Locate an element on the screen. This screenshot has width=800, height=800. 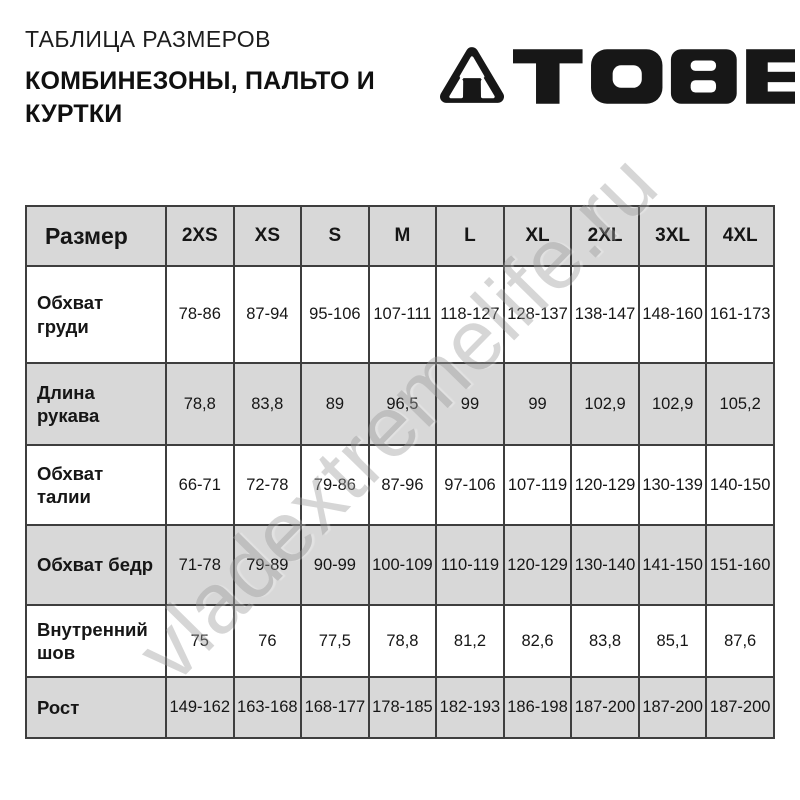
size-column-header: XS is located at coordinates (267, 236).